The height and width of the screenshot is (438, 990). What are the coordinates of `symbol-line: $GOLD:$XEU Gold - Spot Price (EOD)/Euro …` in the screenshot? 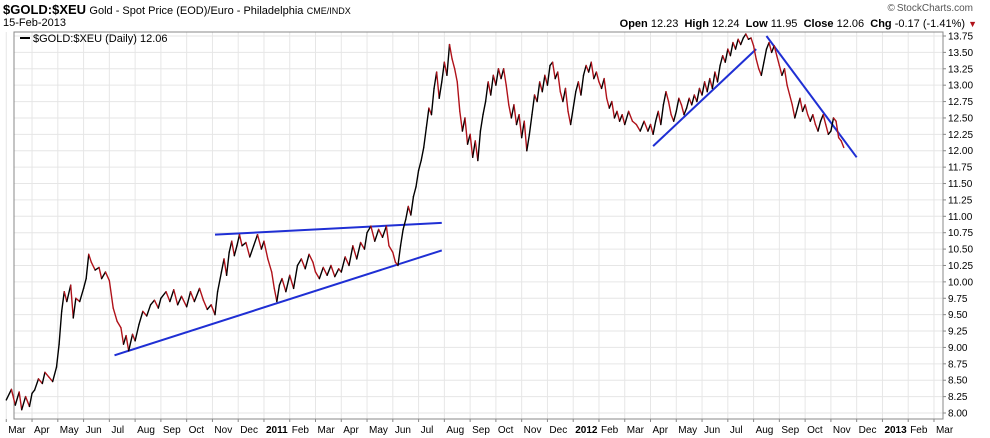 It's located at (177, 9).